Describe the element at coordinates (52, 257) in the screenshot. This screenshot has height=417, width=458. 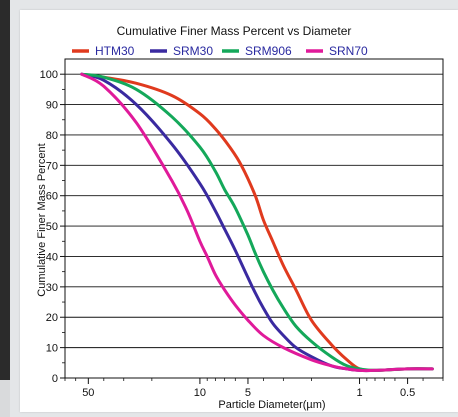
I see `y-tick-label-40: 40` at that location.